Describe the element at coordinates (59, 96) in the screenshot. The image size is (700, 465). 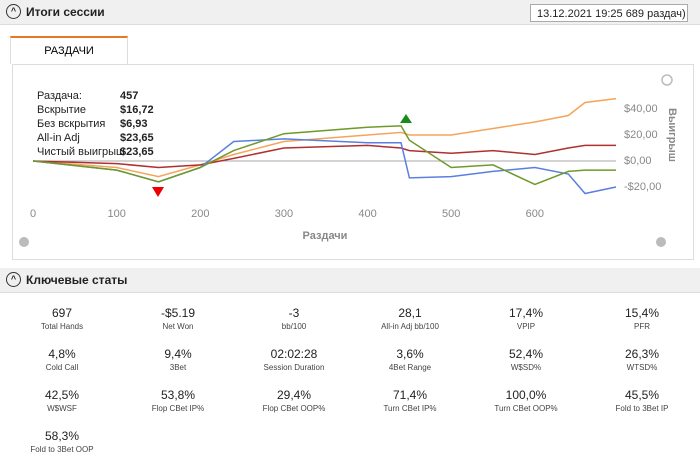
I see `tooltip-label: Раздача:` at that location.